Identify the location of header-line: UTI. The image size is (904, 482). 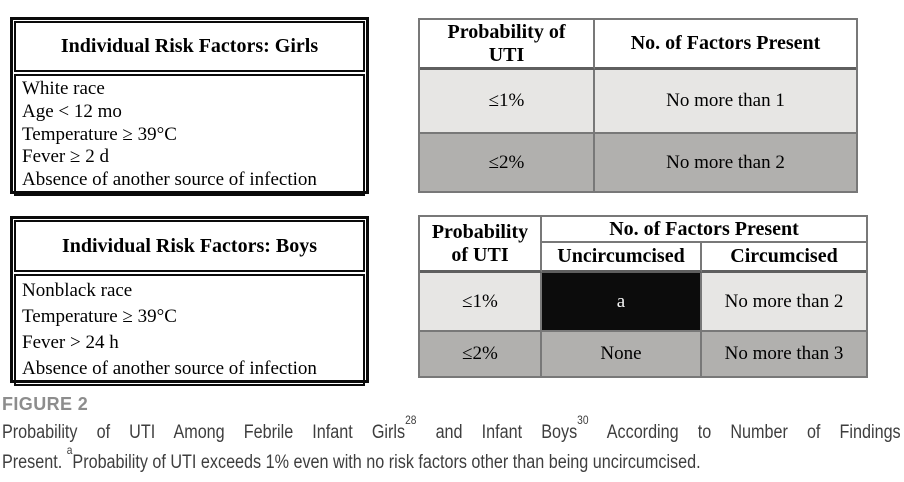
(506, 54).